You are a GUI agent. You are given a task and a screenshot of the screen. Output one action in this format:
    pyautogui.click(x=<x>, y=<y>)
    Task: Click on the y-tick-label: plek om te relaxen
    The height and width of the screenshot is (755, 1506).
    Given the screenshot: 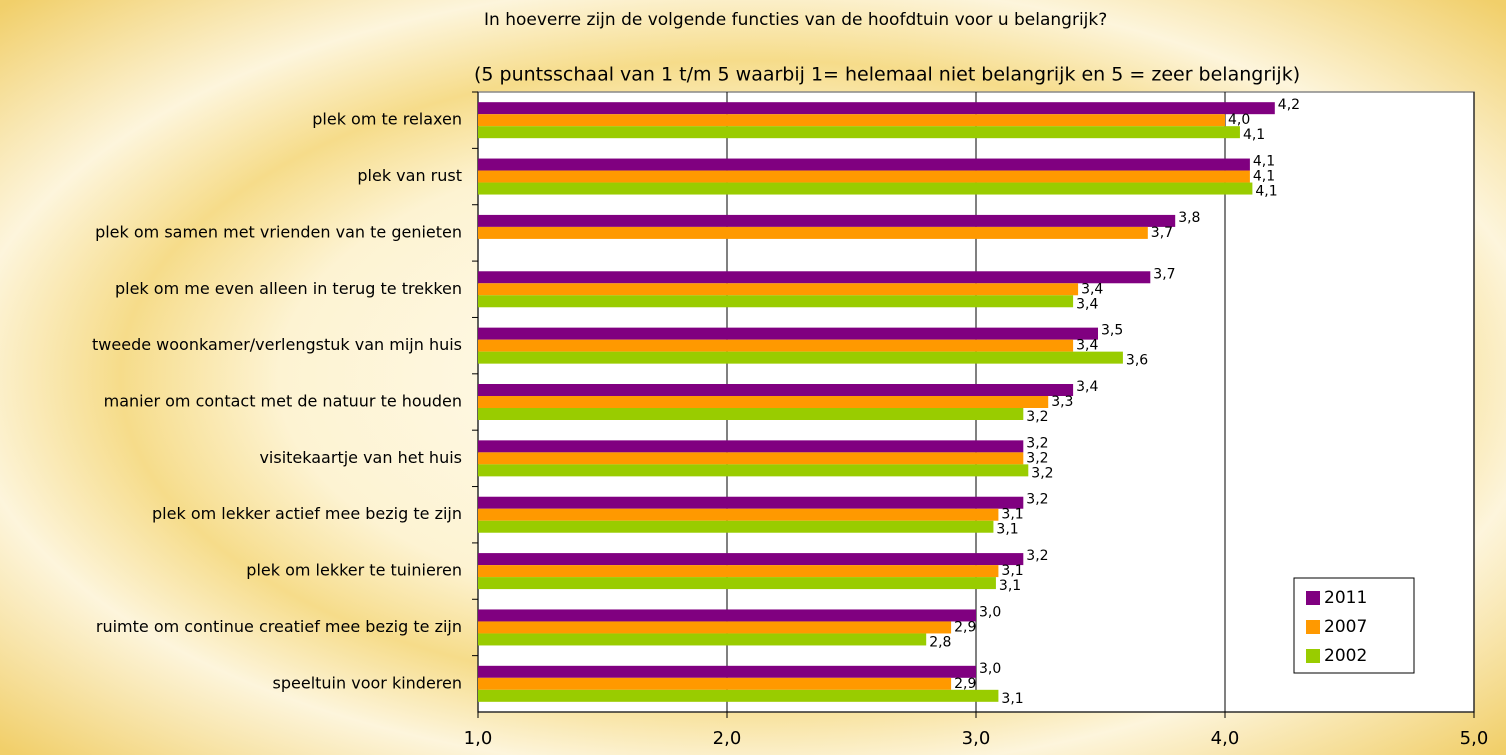 What is the action you would take?
    pyautogui.click(x=387, y=119)
    